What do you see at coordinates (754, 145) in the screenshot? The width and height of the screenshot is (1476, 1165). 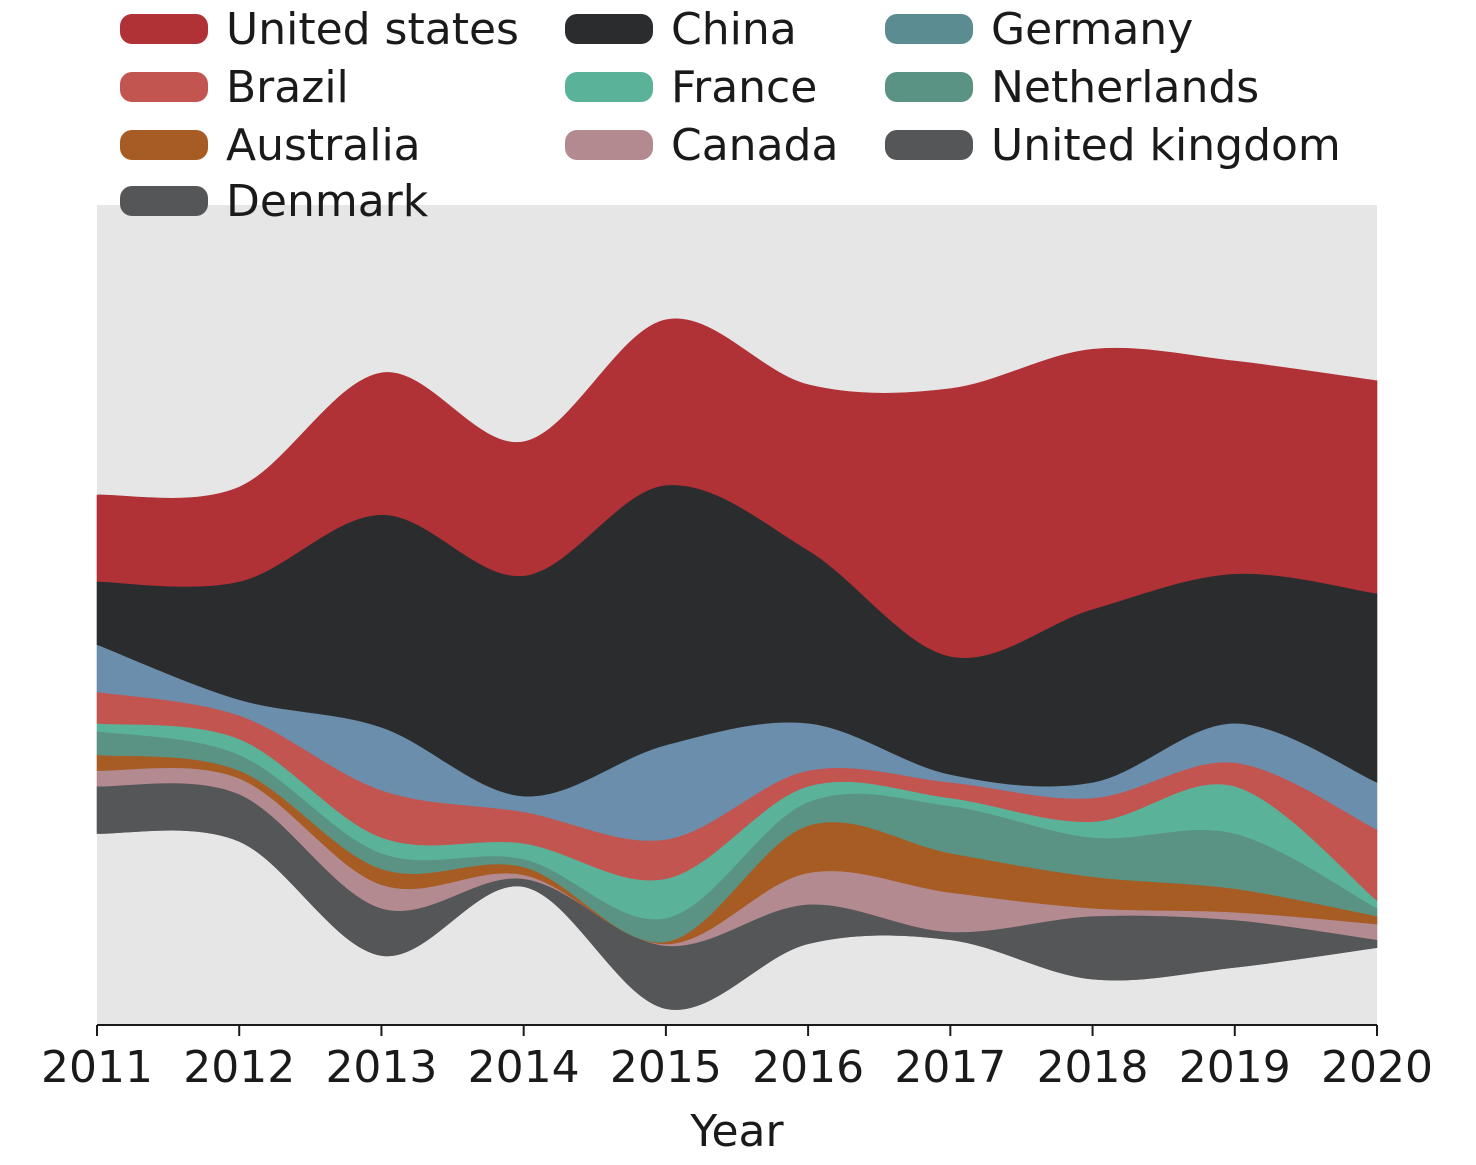 I see `legend-label: Canada` at bounding box center [754, 145].